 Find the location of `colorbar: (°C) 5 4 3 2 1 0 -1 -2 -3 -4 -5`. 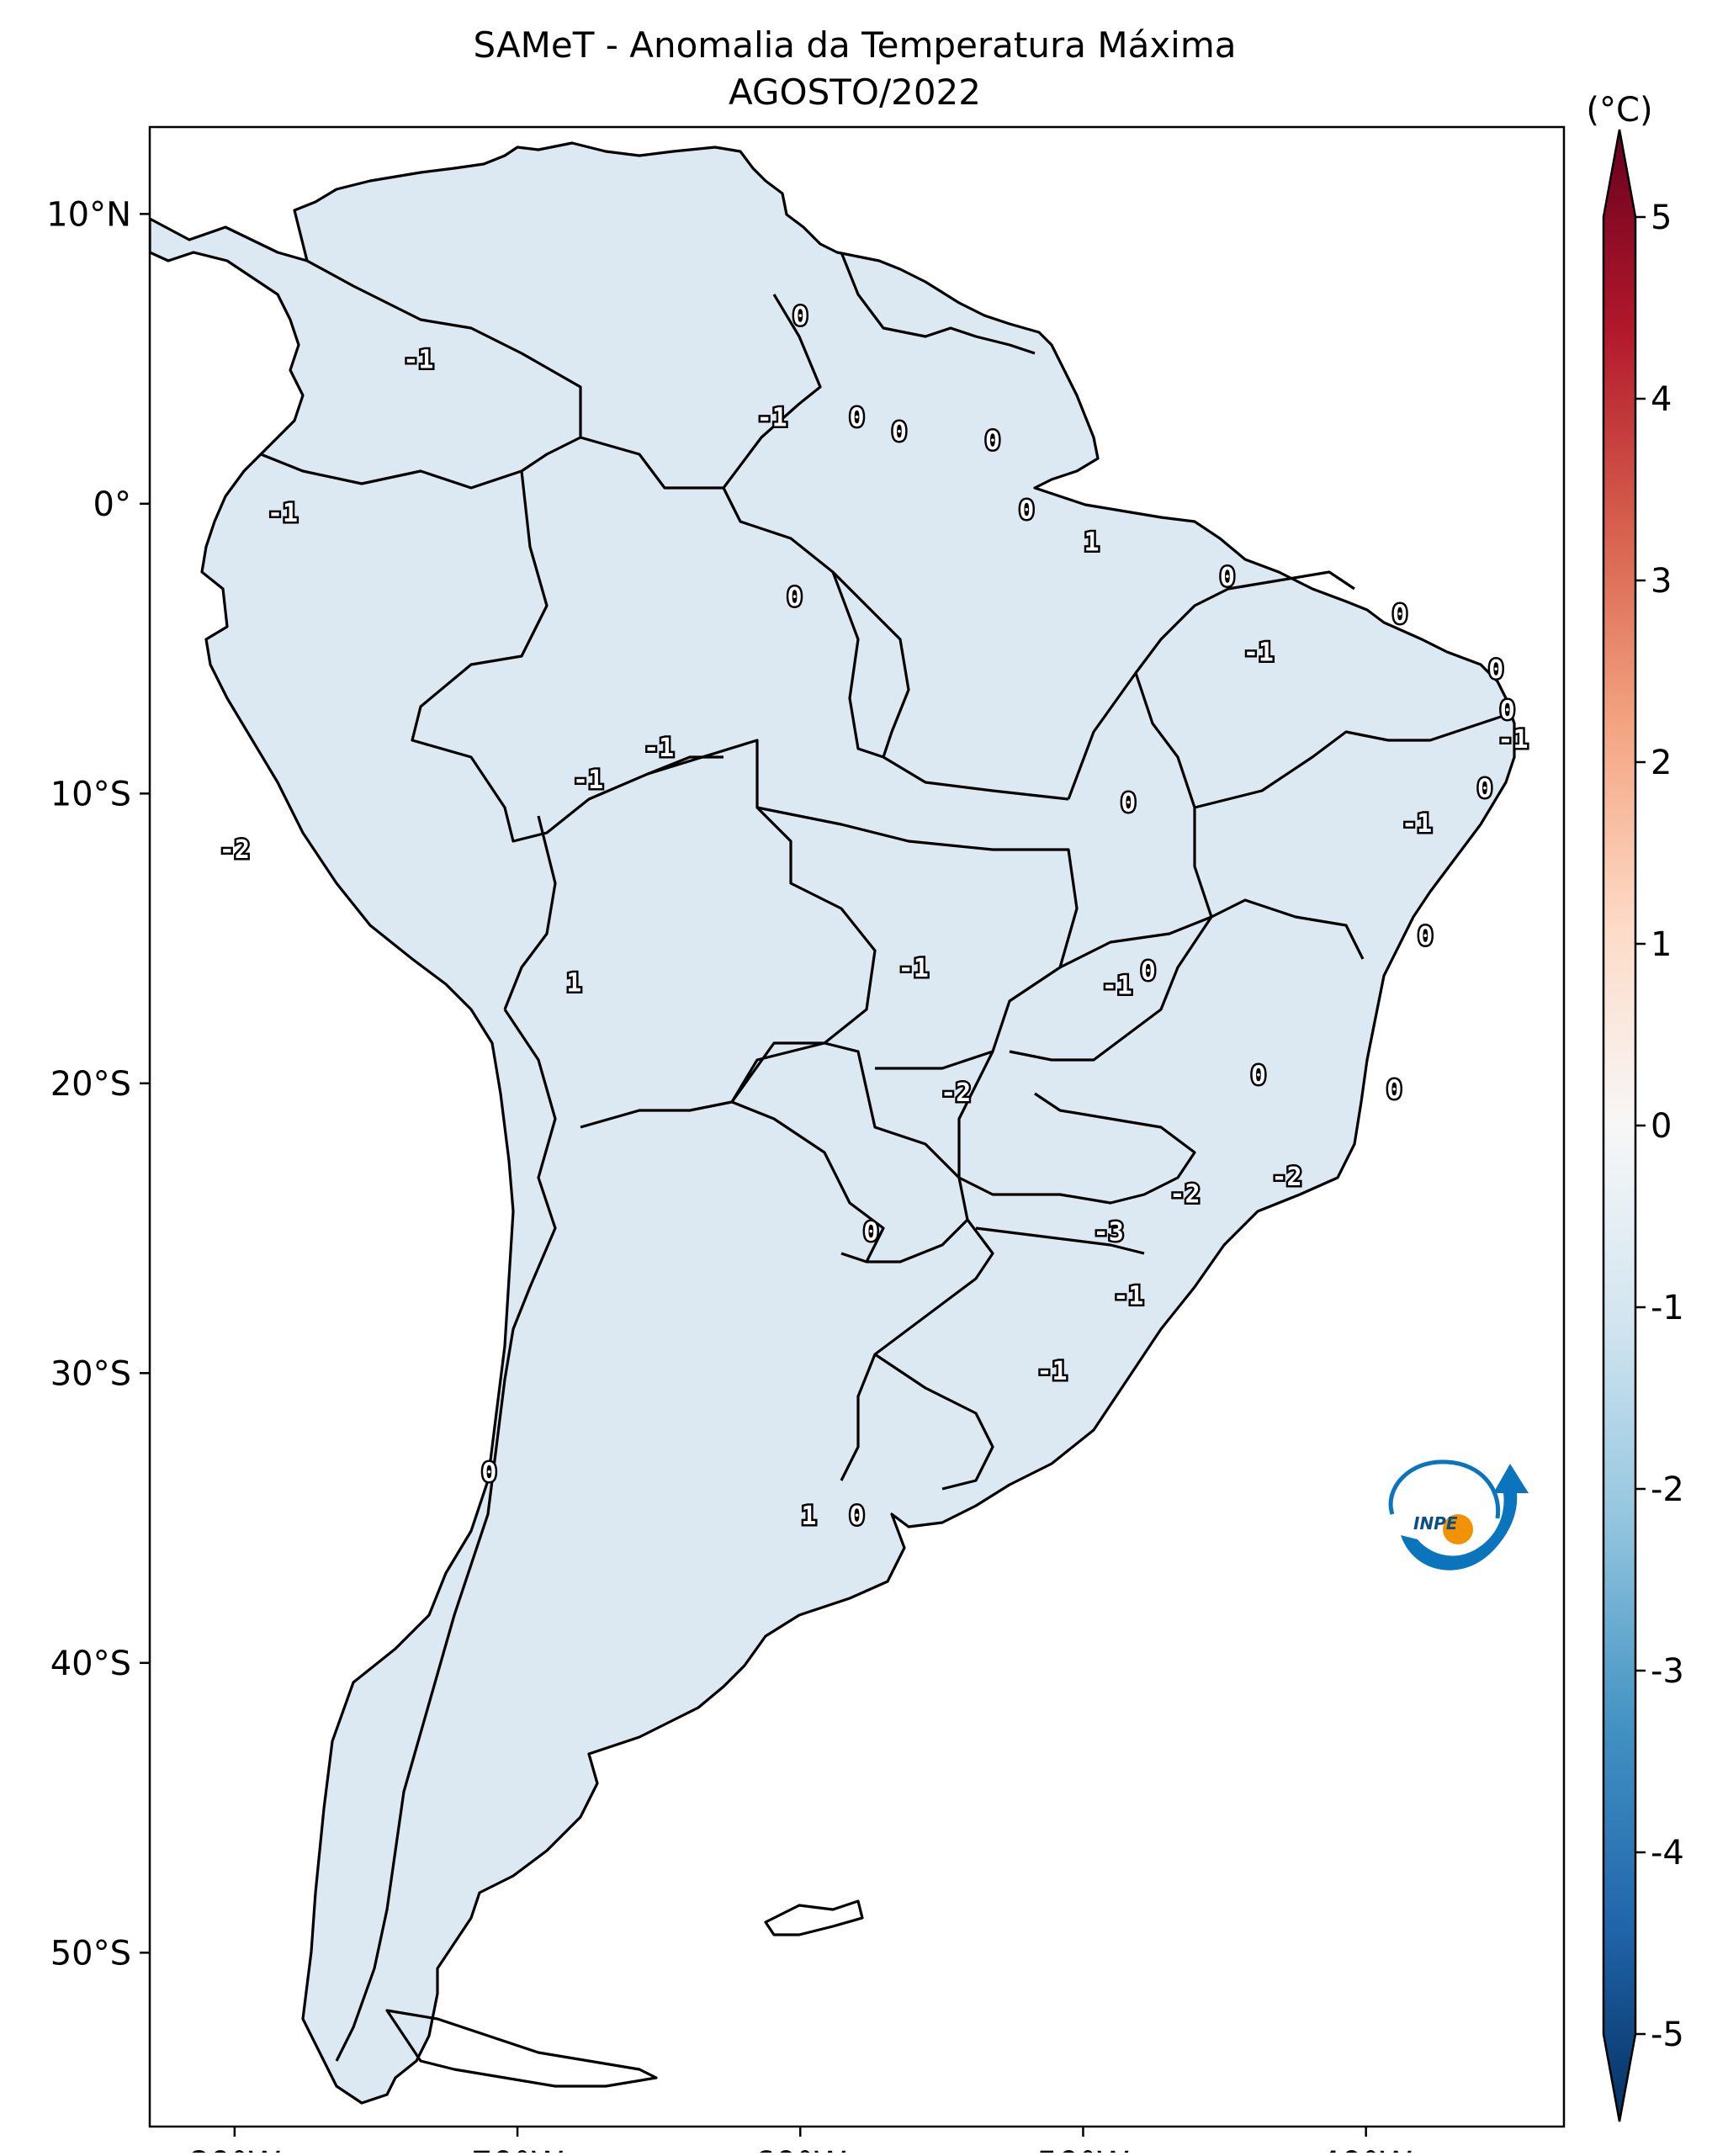

colorbar: (°C) 5 4 3 2 1 0 -1 -2 -3 -4 -5 is located at coordinates (1635, 1106).